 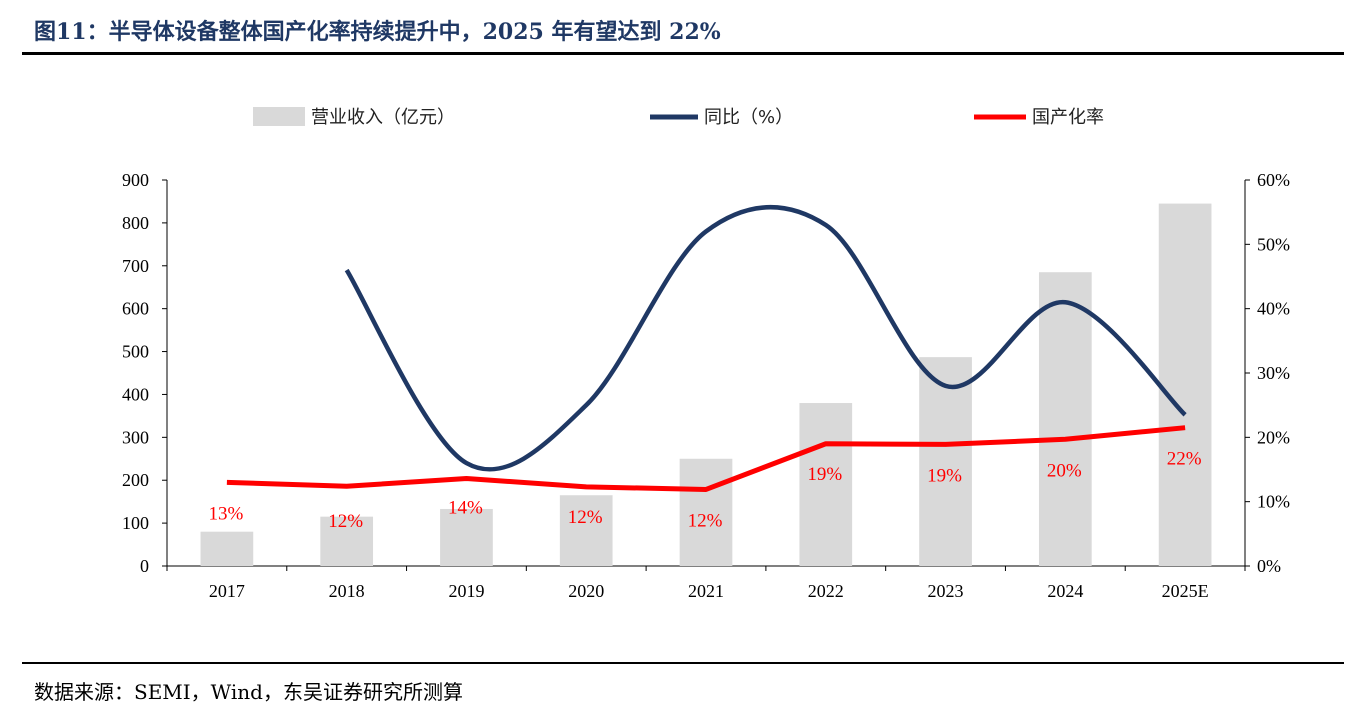 What do you see at coordinates (135, 180) in the screenshot?
I see `y-left-tick-label: 900` at bounding box center [135, 180].